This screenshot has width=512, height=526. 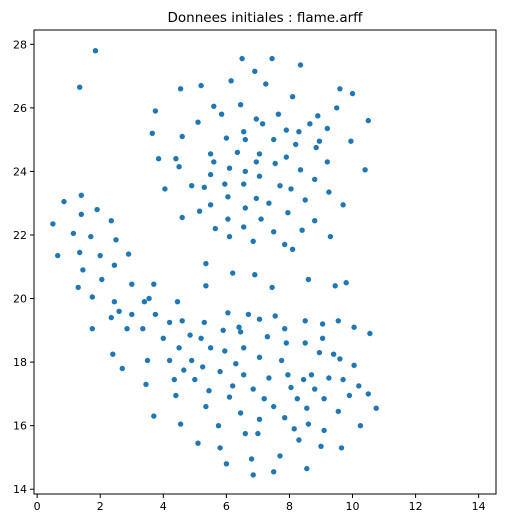 I want to click on y-tick-label: 26, so click(x=20, y=108).